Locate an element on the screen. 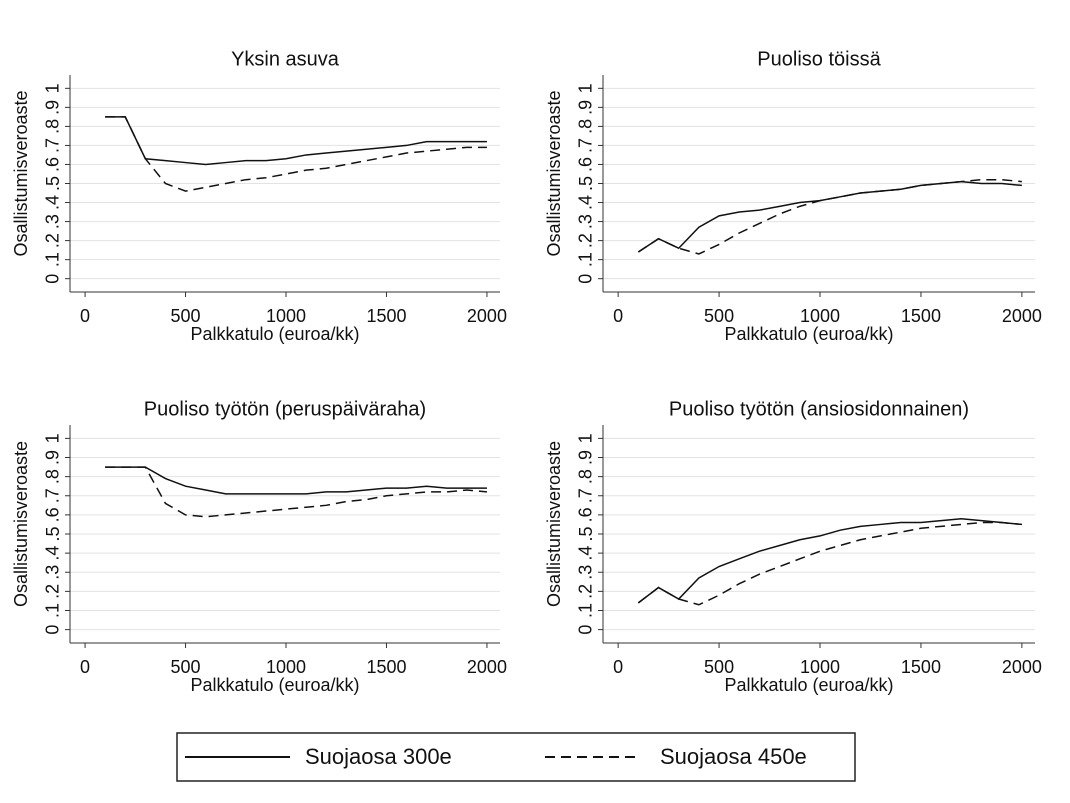 The image size is (1070, 803). chart-title: Puoliso työtön (ansiosidonnainen) is located at coordinates (819, 409).